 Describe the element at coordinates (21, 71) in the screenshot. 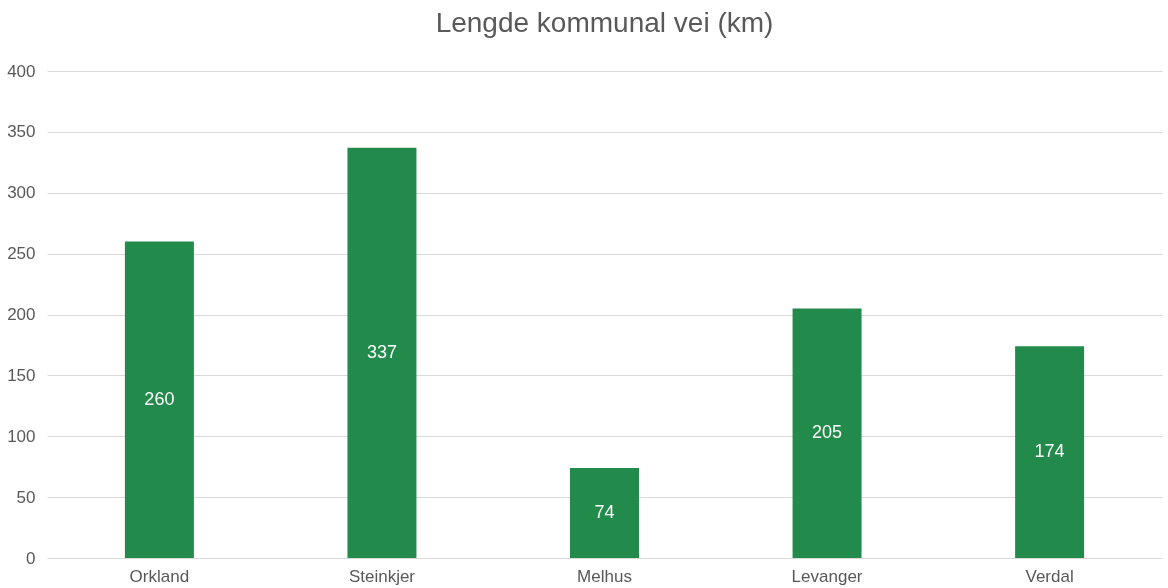

I see `y-tick-label: 400` at that location.